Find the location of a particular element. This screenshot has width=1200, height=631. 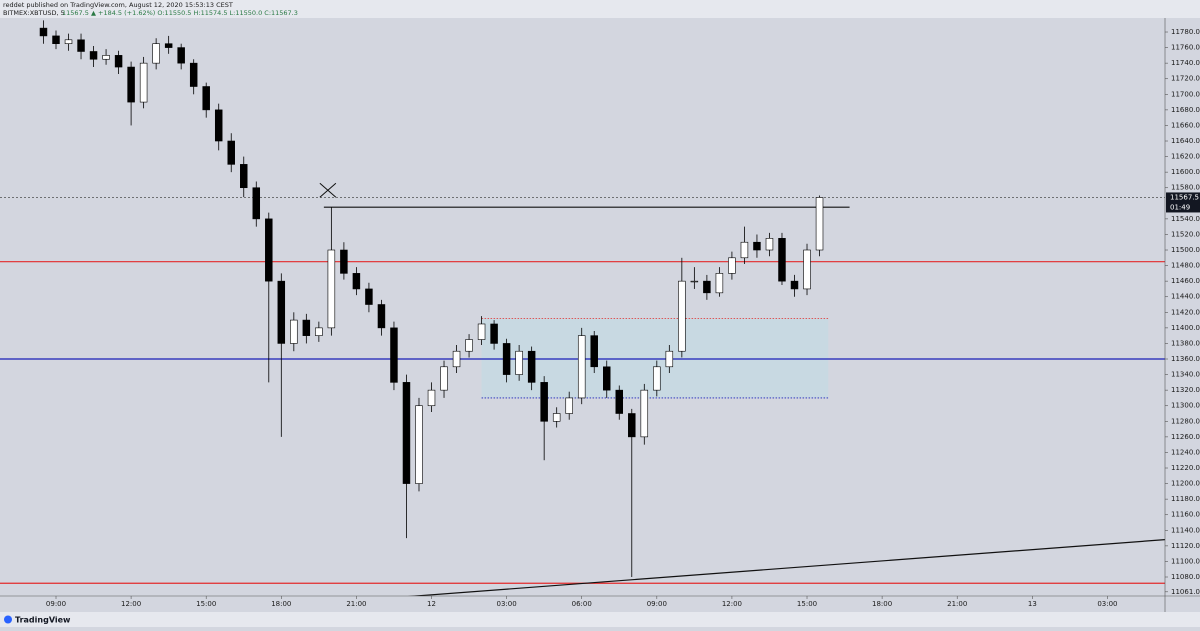

y-tick-label: 11620.0 is located at coordinates (1185, 157).